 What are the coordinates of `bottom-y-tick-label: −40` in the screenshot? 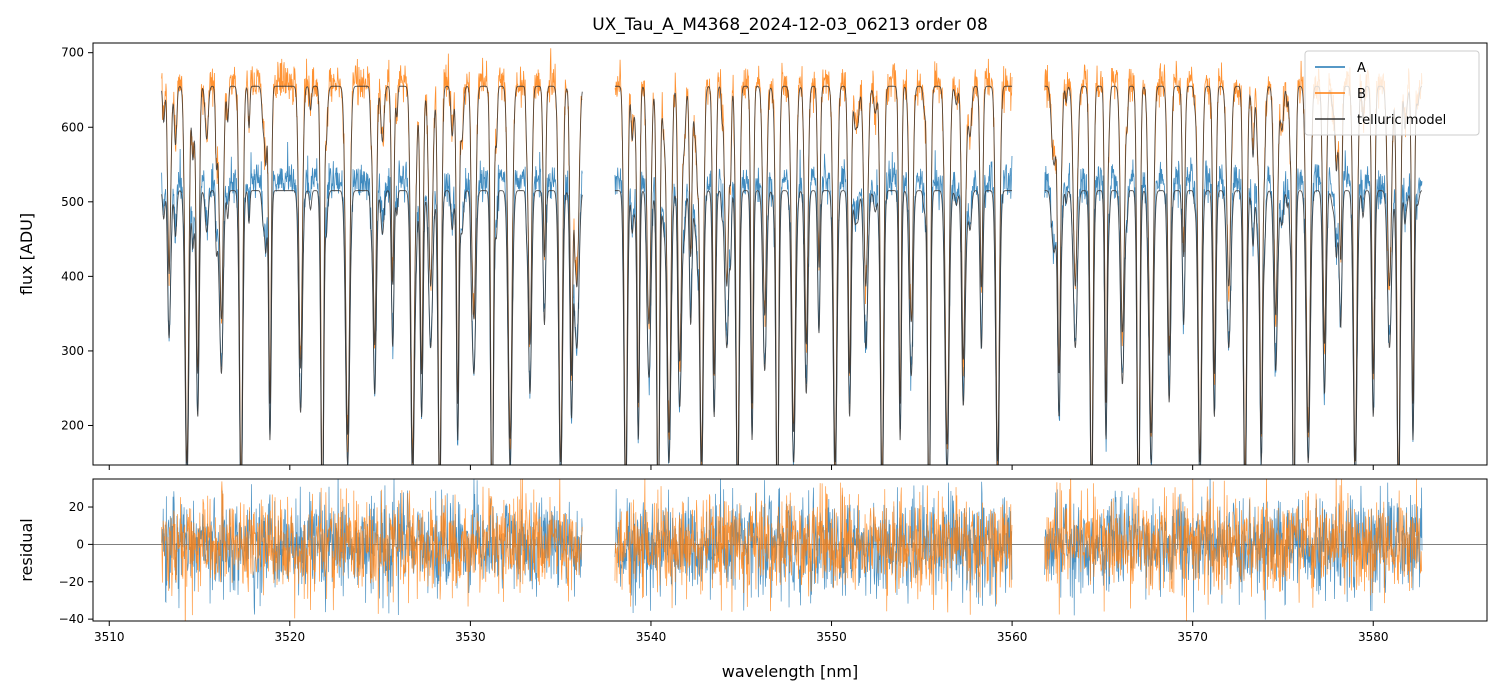 It's located at (71, 619).